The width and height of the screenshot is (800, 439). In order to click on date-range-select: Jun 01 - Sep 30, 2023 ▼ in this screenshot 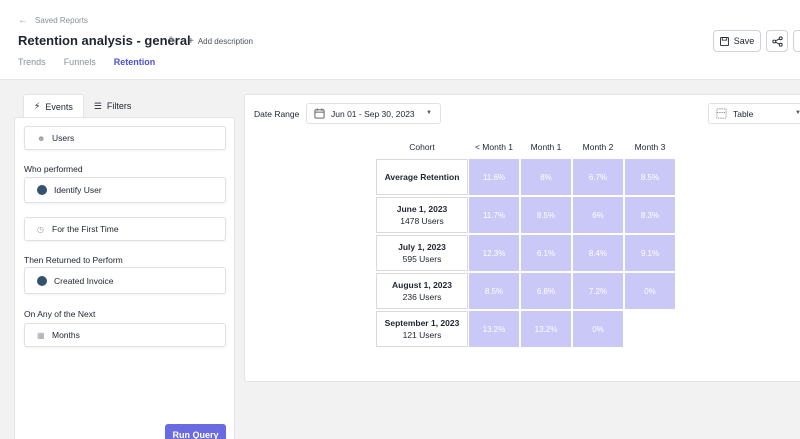, I will do `click(373, 113)`.